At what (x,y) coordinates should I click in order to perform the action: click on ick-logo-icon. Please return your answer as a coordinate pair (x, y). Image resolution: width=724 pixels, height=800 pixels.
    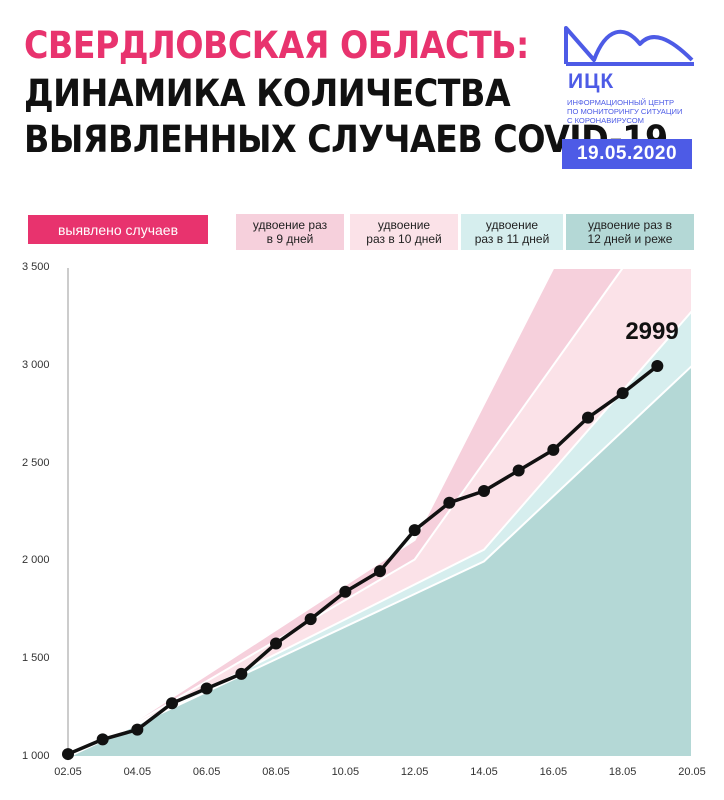
    Looking at the image, I should click on (629, 46).